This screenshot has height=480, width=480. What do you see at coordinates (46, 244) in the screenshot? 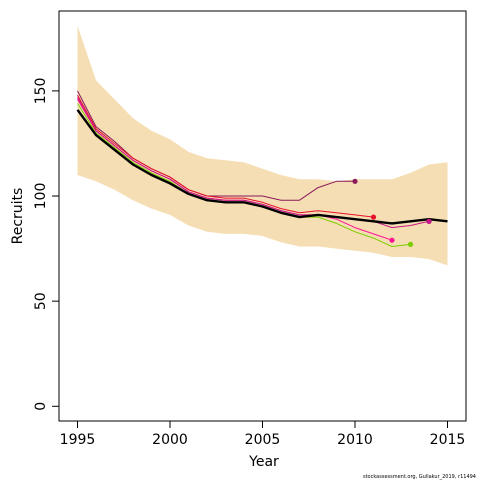
I see `y-axis: 0 50 100 150` at bounding box center [46, 244].